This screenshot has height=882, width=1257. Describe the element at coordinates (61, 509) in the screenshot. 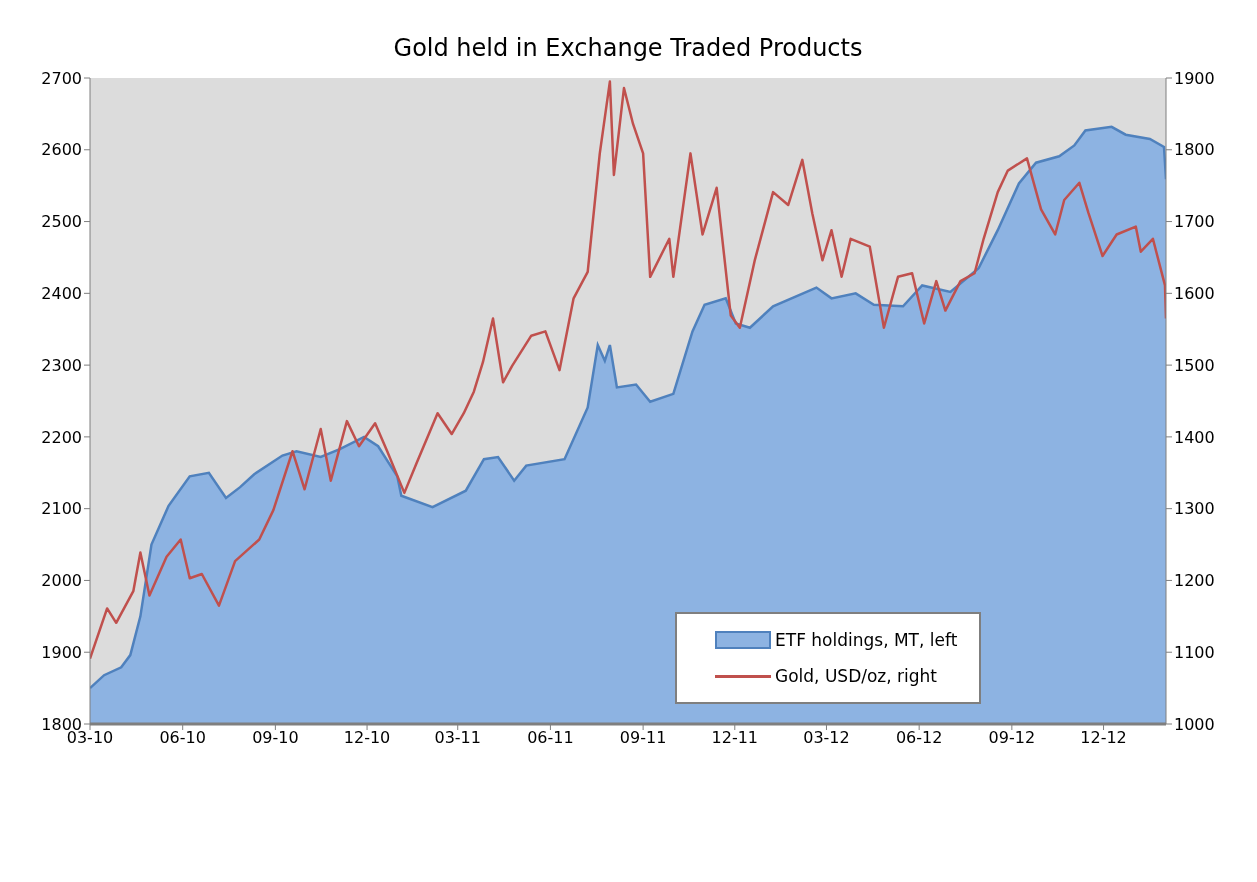

I see `y-tick-label: 2100` at that location.